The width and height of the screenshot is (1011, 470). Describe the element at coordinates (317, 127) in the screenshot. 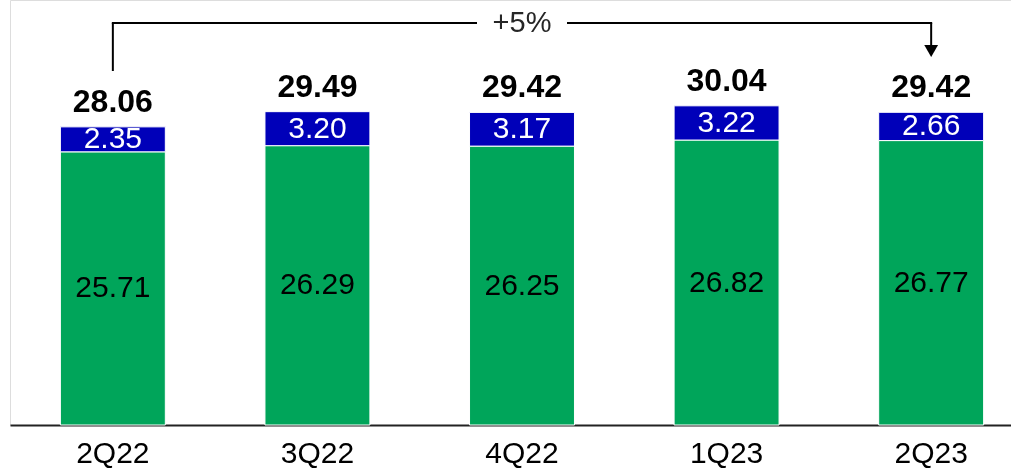

I see `data-label: 3.20` at that location.